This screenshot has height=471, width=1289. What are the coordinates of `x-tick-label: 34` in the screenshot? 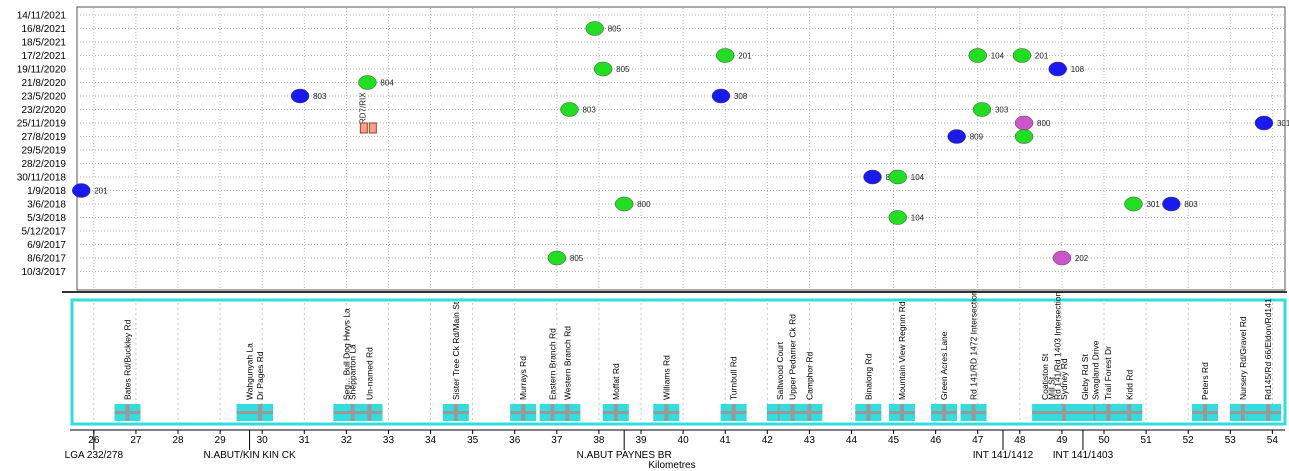 It's located at (431, 440).